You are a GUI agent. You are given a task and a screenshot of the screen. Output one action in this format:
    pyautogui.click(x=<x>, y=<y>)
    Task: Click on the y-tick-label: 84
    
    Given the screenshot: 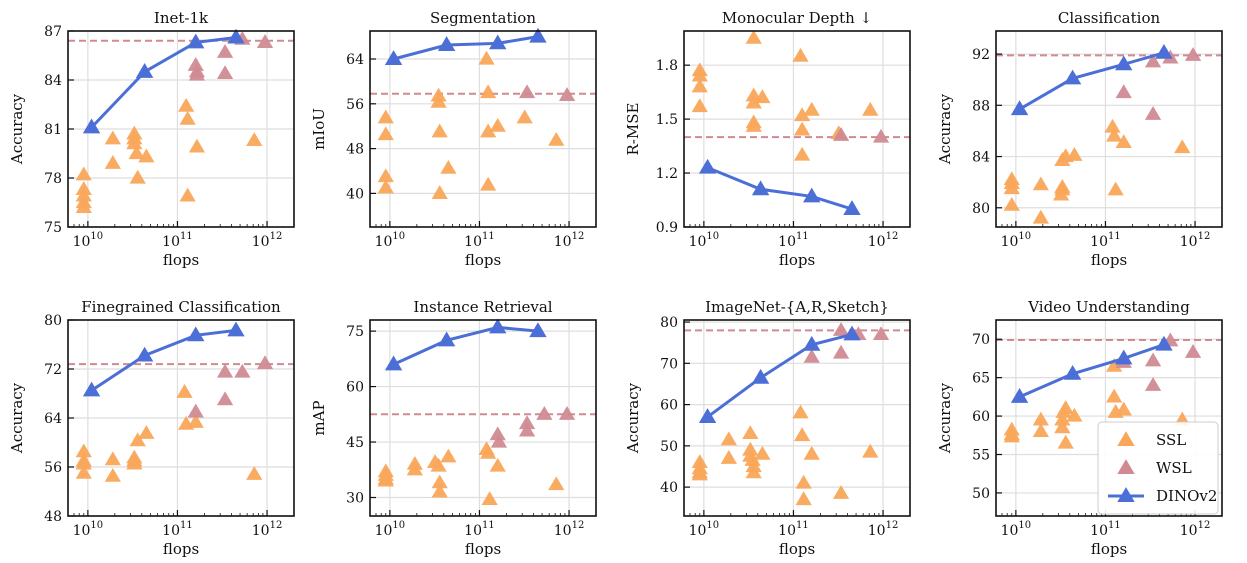 What is the action you would take?
    pyautogui.click(x=981, y=158)
    